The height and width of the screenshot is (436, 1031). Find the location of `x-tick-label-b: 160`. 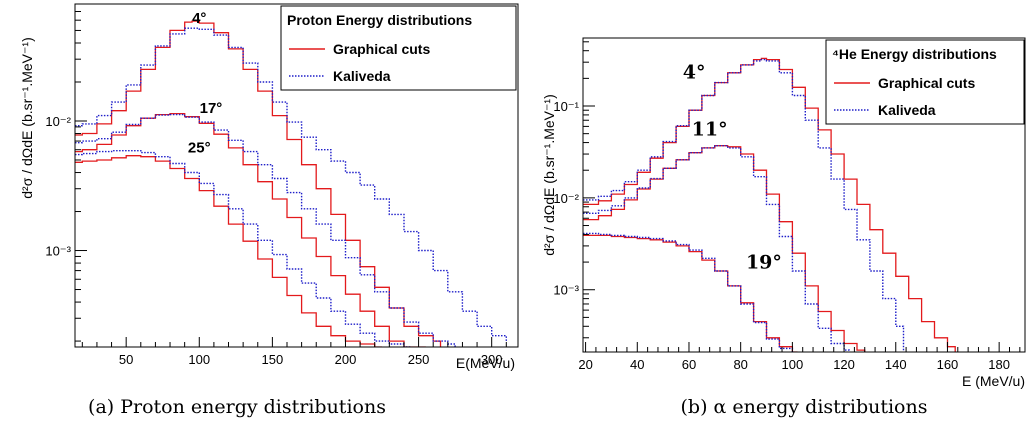

x-tick-label-b: 160 is located at coordinates (948, 364).